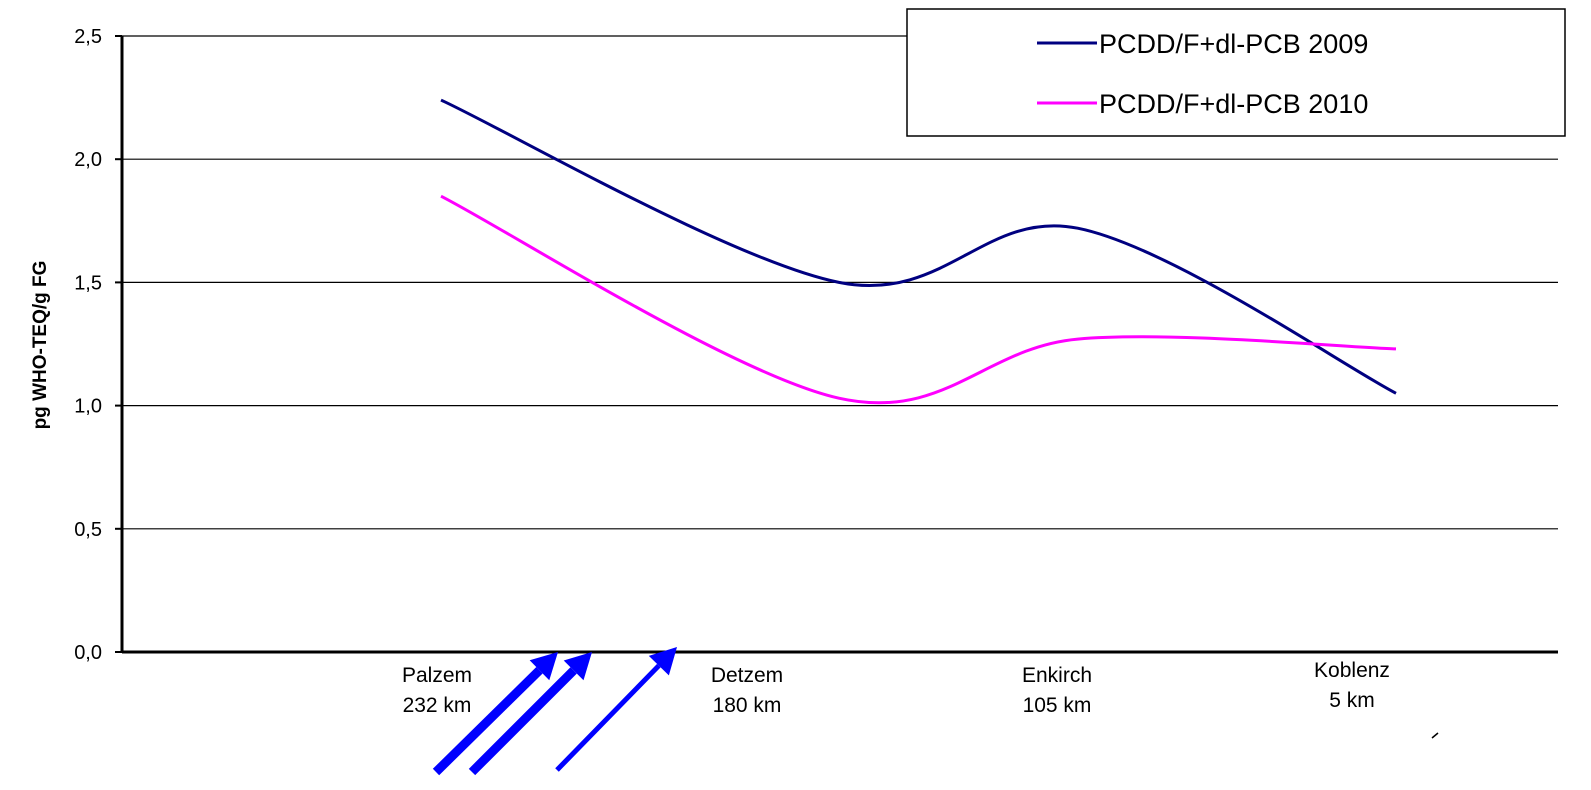 The height and width of the screenshot is (790, 1591). Describe the element at coordinates (88, 407) in the screenshot. I see `y-tick-label: 1,0` at that location.